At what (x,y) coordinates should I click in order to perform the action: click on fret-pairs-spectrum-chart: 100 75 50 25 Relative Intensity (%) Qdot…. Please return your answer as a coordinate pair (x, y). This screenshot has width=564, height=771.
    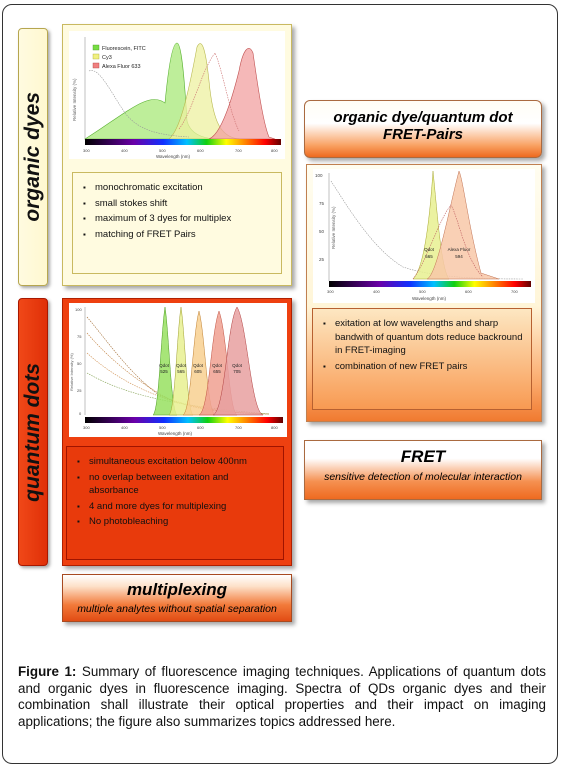
    Looking at the image, I should click on (424, 236).